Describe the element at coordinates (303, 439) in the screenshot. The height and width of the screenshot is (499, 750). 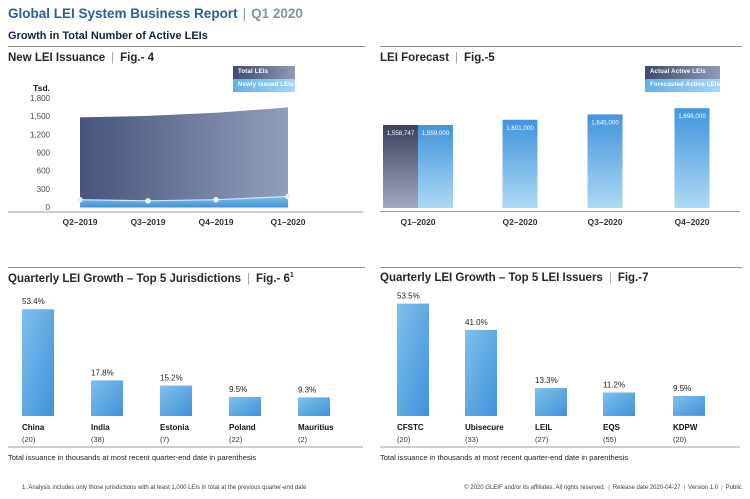
I see `svg-text: (2)` at that location.